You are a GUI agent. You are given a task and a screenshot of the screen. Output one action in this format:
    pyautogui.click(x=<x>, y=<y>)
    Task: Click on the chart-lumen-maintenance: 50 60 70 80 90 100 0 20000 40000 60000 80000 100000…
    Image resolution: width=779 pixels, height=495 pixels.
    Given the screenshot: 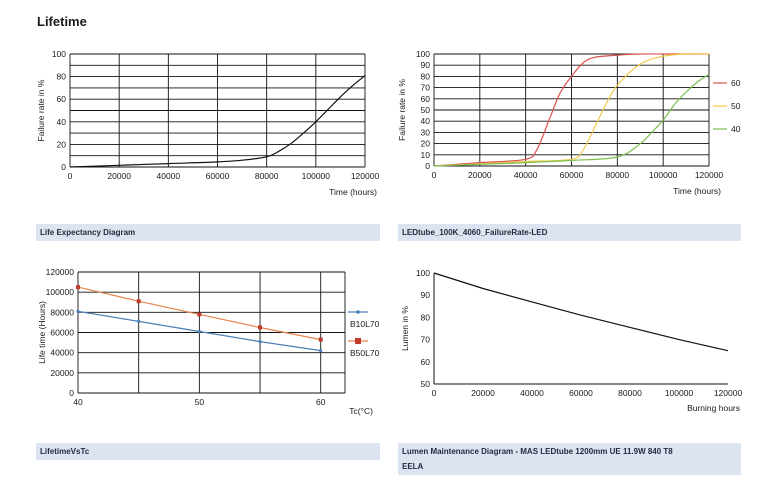 What is the action you would take?
    pyautogui.click(x=571, y=340)
    